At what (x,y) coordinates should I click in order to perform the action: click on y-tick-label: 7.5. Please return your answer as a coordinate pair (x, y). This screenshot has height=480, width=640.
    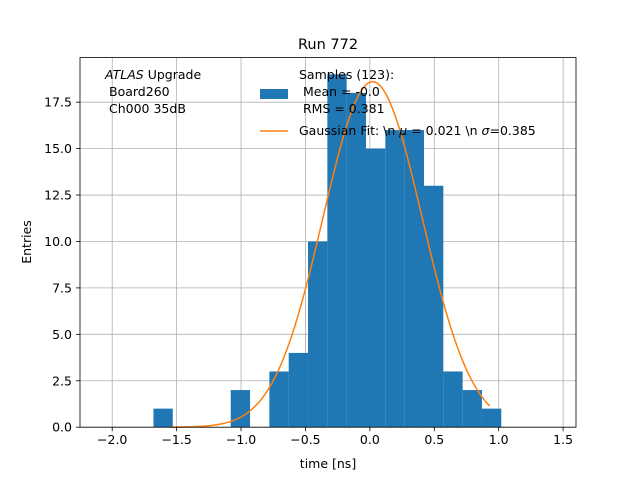
    Looking at the image, I should click on (62, 287).